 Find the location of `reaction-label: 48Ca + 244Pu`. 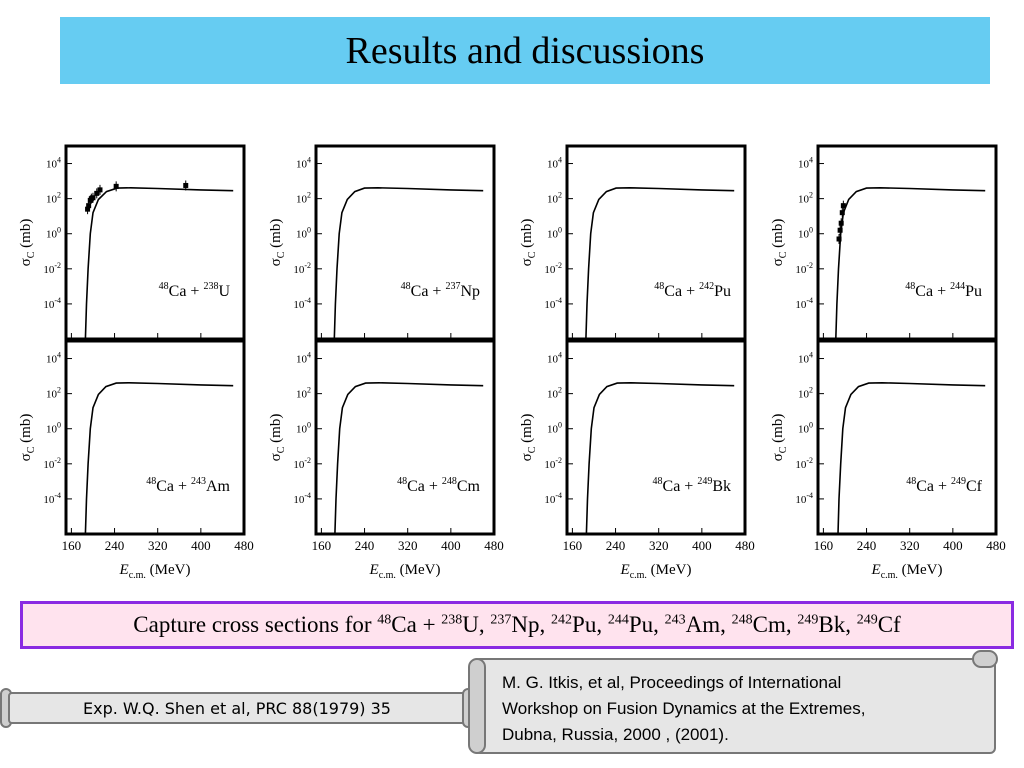

reaction-label: 48Ca + 244Pu is located at coordinates (943, 290).